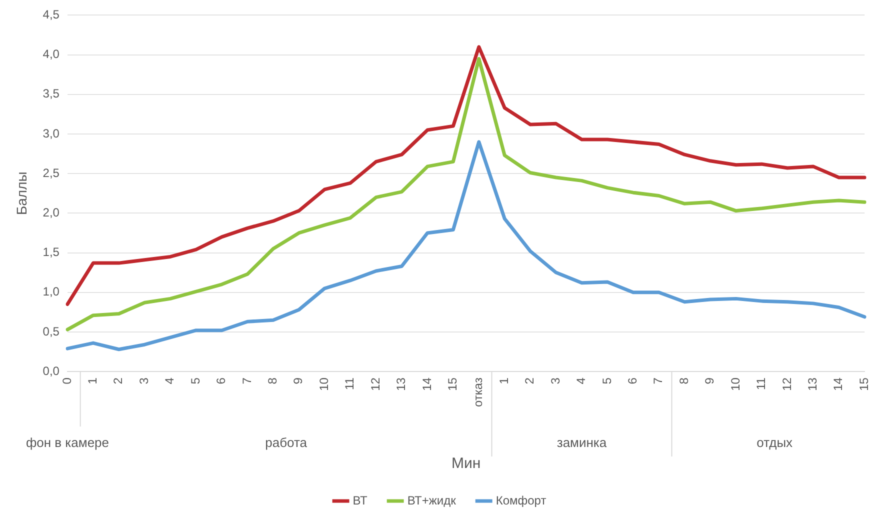 Image resolution: width=885 pixels, height=521 pixels. Describe the element at coordinates (51, 93) in the screenshot. I see `y-tick-label: 3,5` at that location.